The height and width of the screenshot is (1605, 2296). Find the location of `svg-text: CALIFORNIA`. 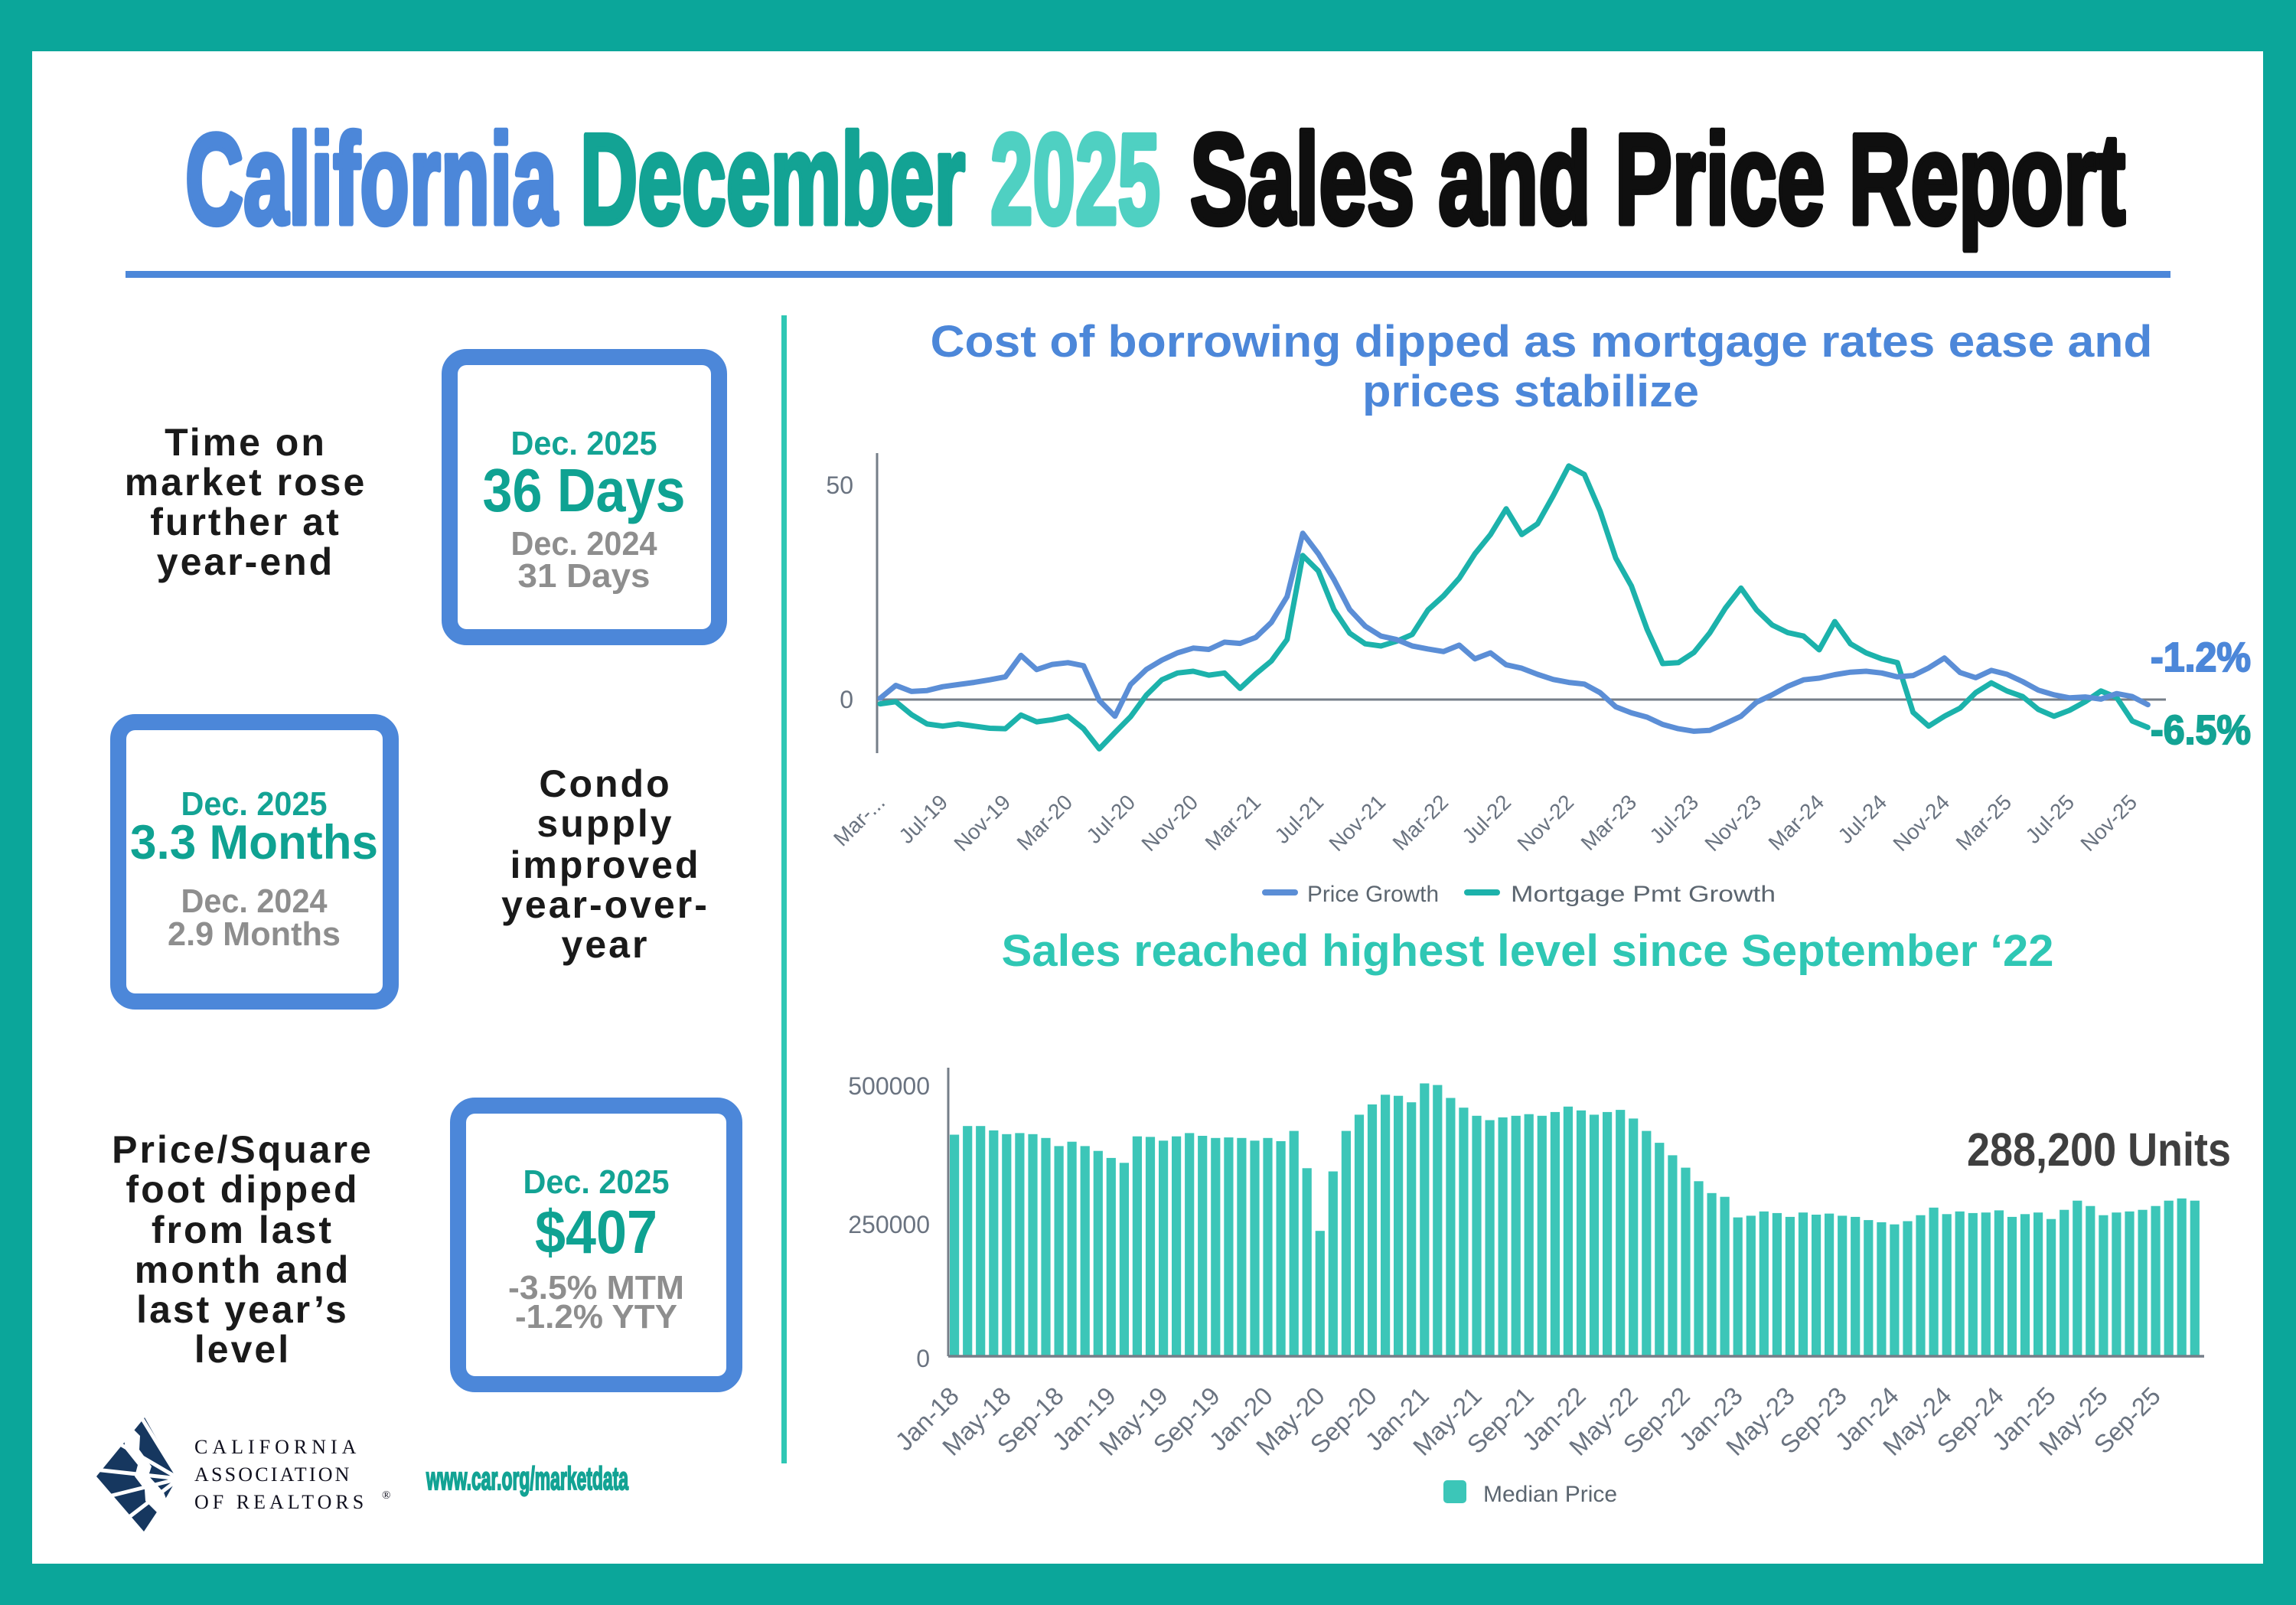

svg-text: CALIFORNIA is located at coordinates (277, 1447).